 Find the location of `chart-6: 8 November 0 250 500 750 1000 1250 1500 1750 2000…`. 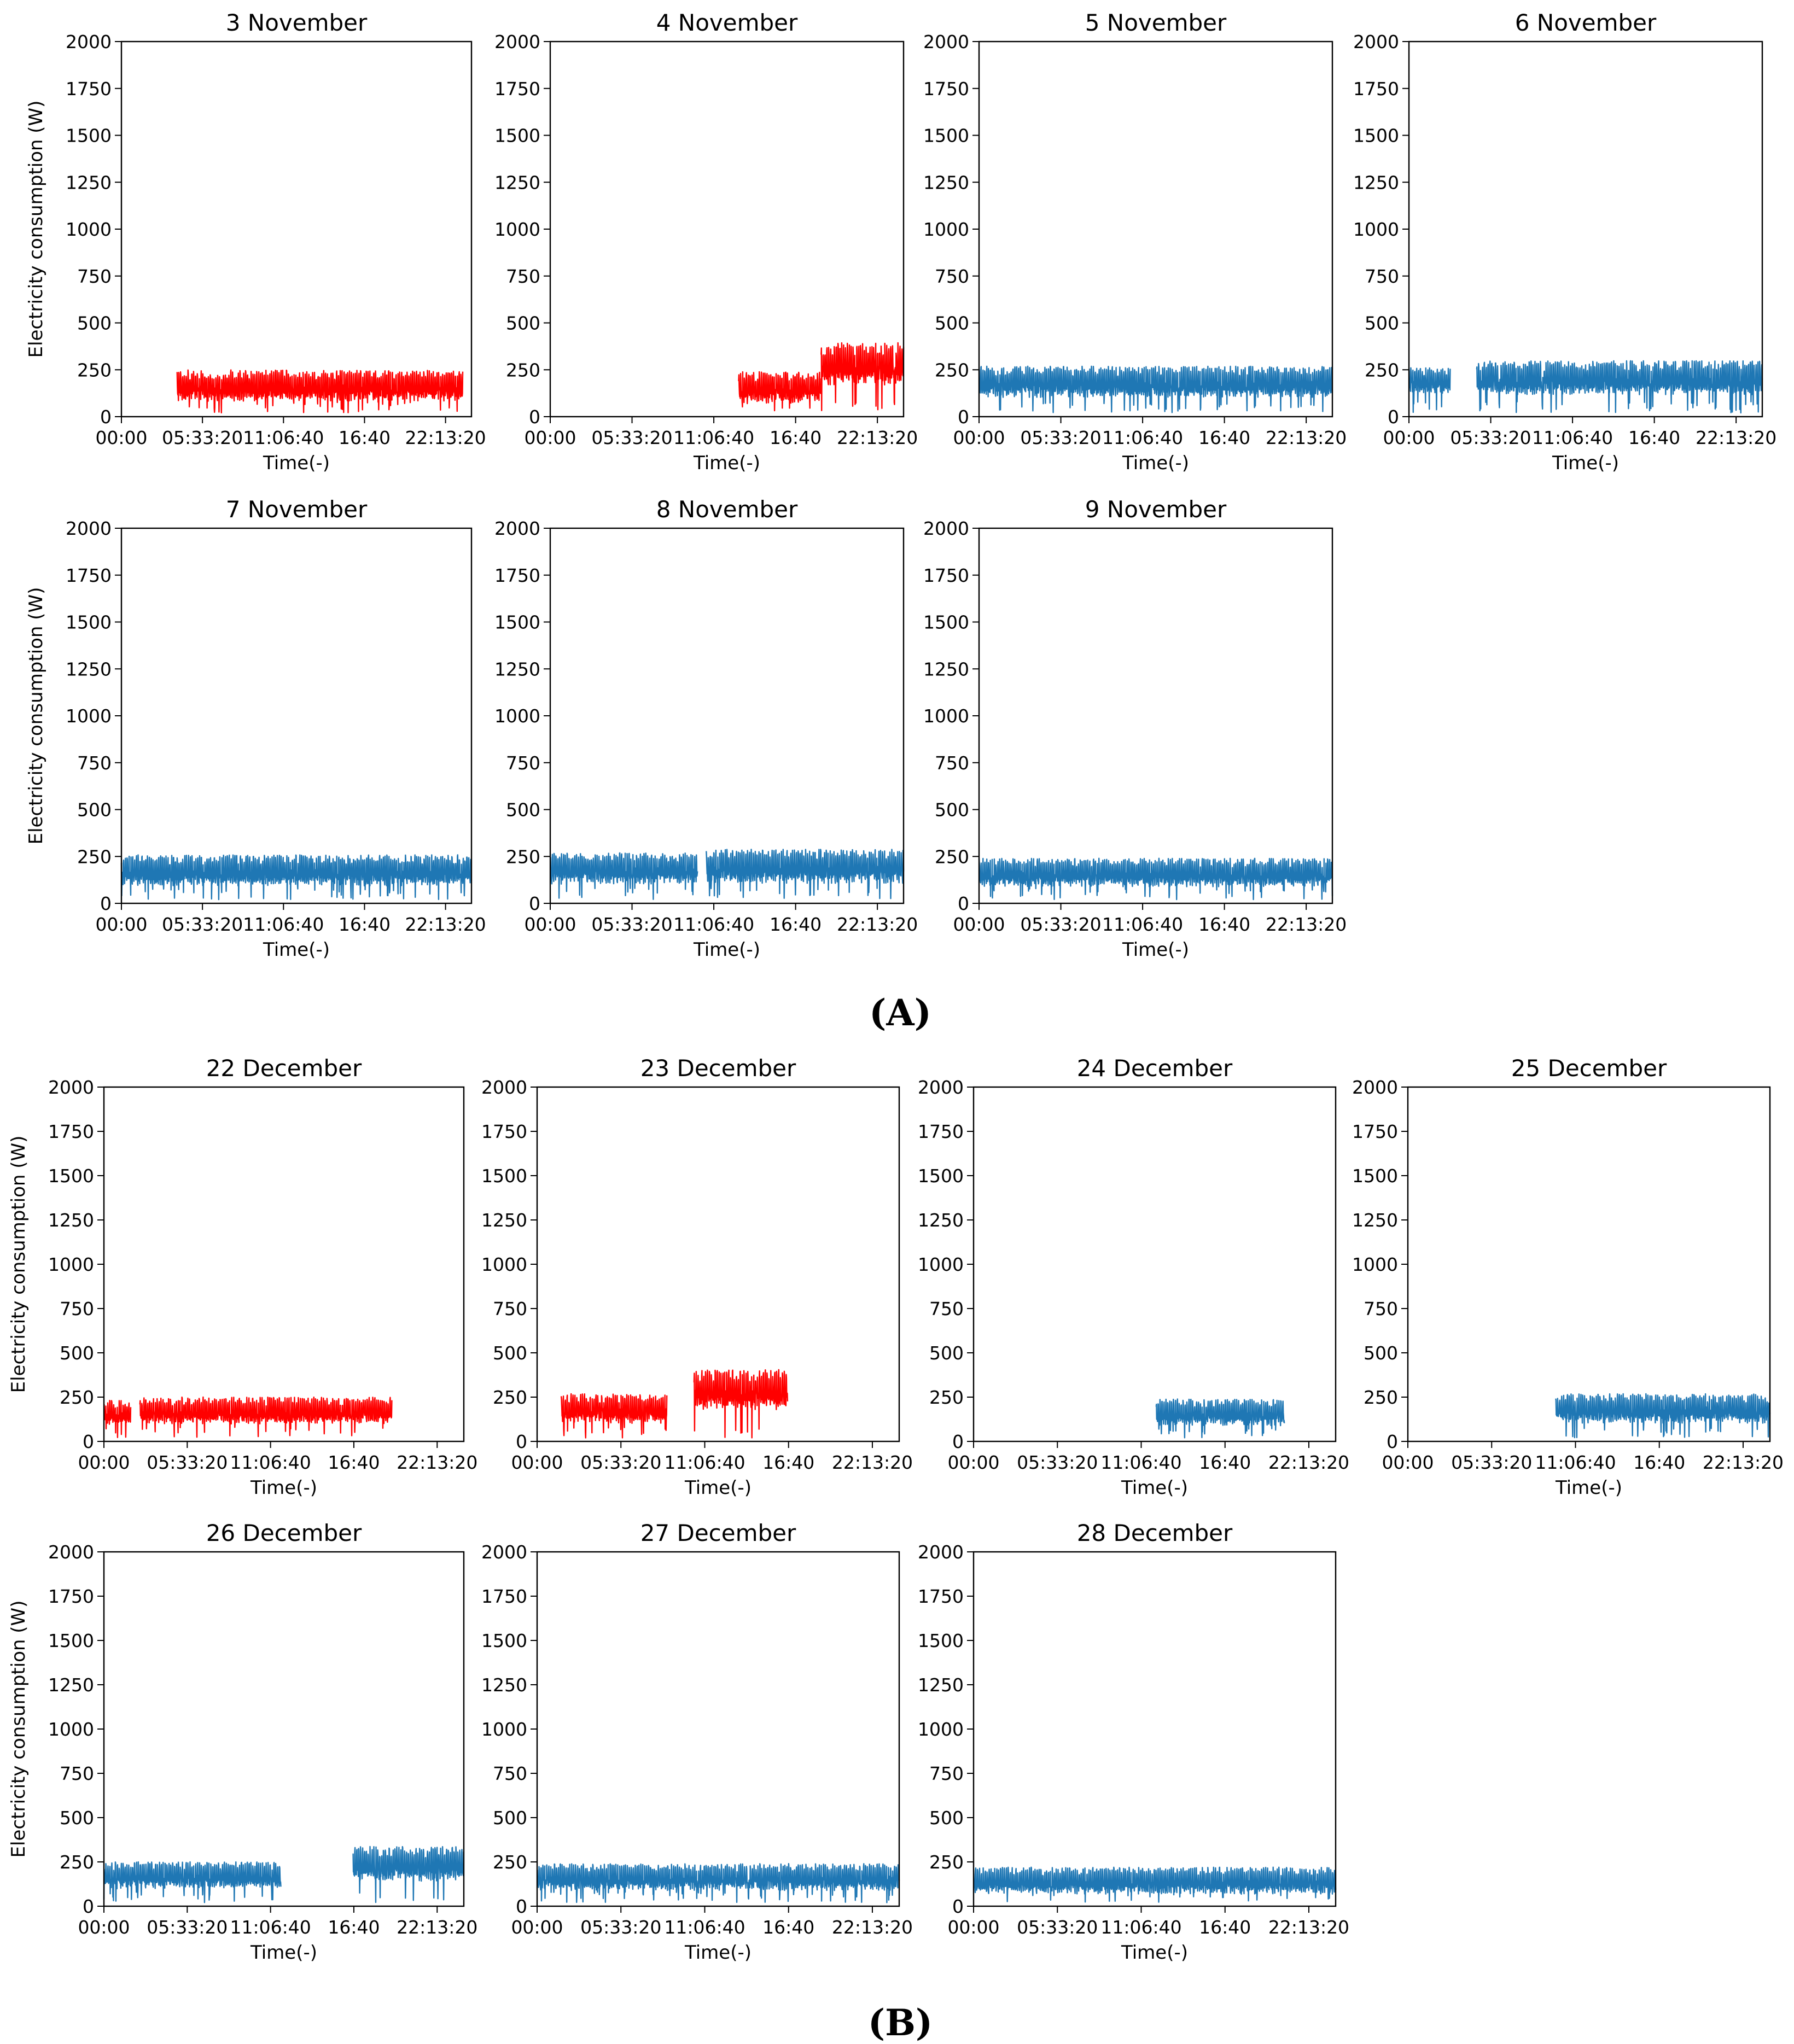

chart-6: 8 November 0 250 500 750 1000 1250 1500 1750 2000… is located at coordinates (706, 728).